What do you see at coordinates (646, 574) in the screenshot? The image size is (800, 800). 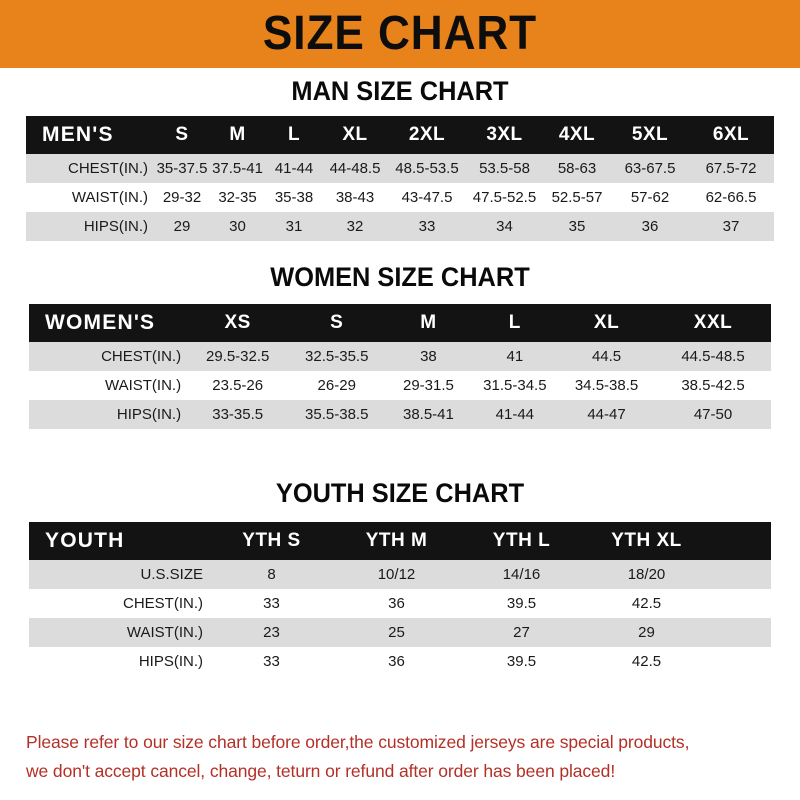 I see `table-cell: 18/20` at bounding box center [646, 574].